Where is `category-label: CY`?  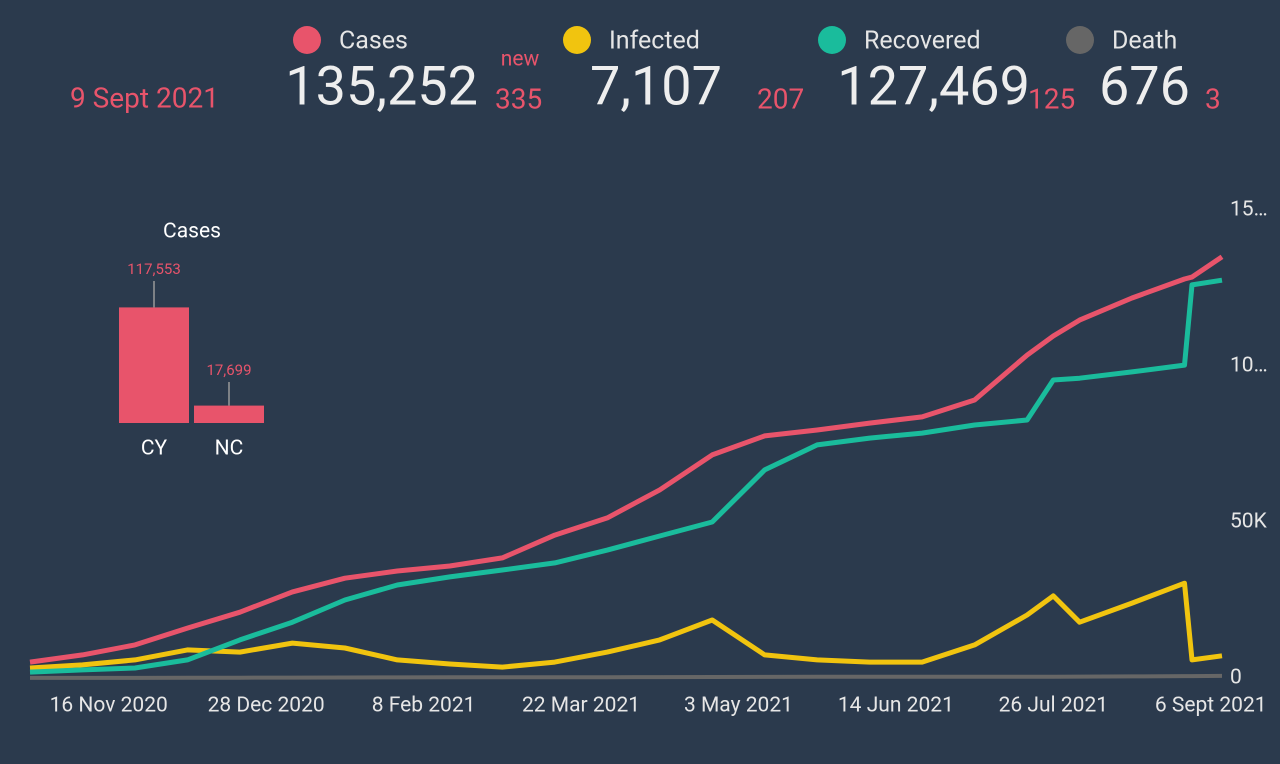 category-label: CY is located at coordinates (154, 449).